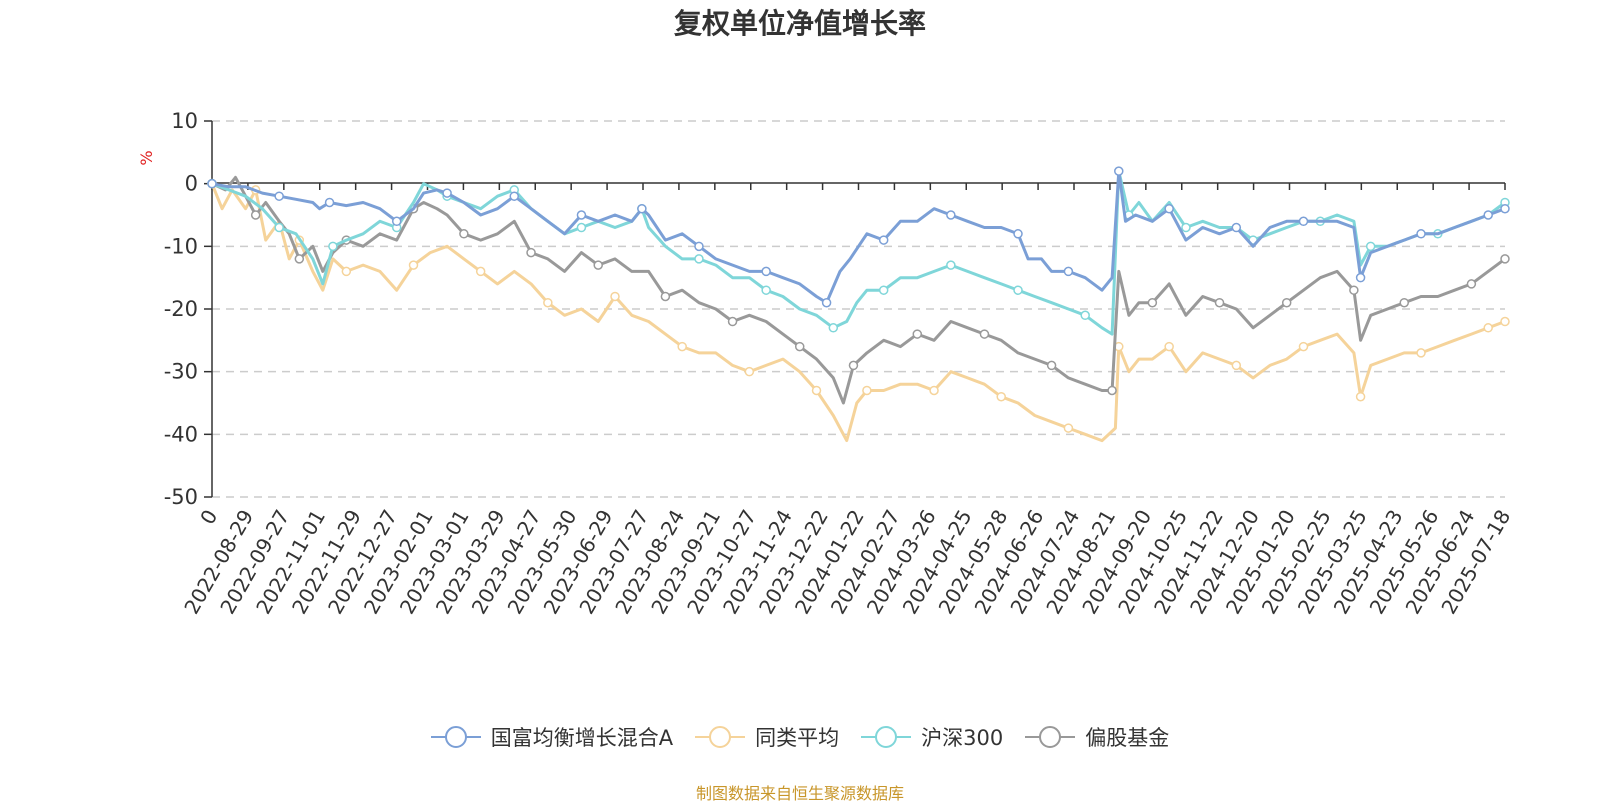 This screenshot has height=804, width=1600. Describe the element at coordinates (184, 121) in the screenshot. I see `y-tick-label: 10` at that location.